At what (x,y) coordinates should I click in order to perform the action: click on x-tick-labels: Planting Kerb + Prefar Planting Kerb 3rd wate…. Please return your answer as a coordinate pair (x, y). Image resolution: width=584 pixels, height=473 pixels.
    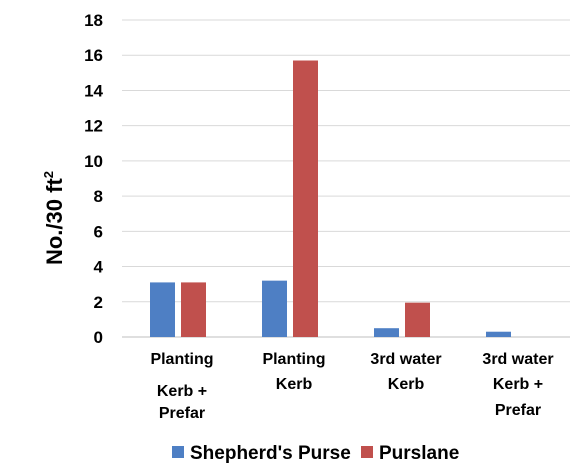
    Looking at the image, I should click on (351, 386).